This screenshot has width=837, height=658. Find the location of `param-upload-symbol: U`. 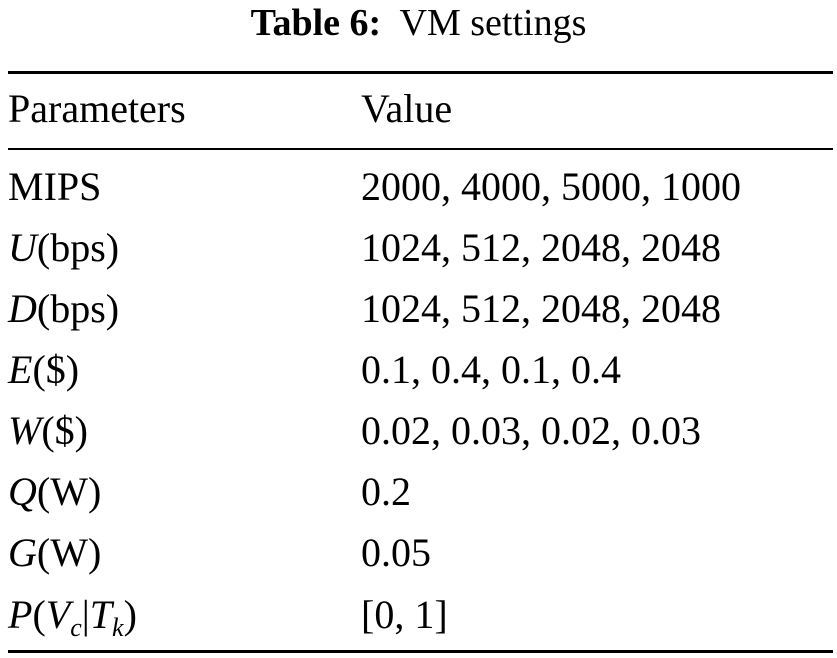

param-upload-symbol: U is located at coordinates (22, 247).